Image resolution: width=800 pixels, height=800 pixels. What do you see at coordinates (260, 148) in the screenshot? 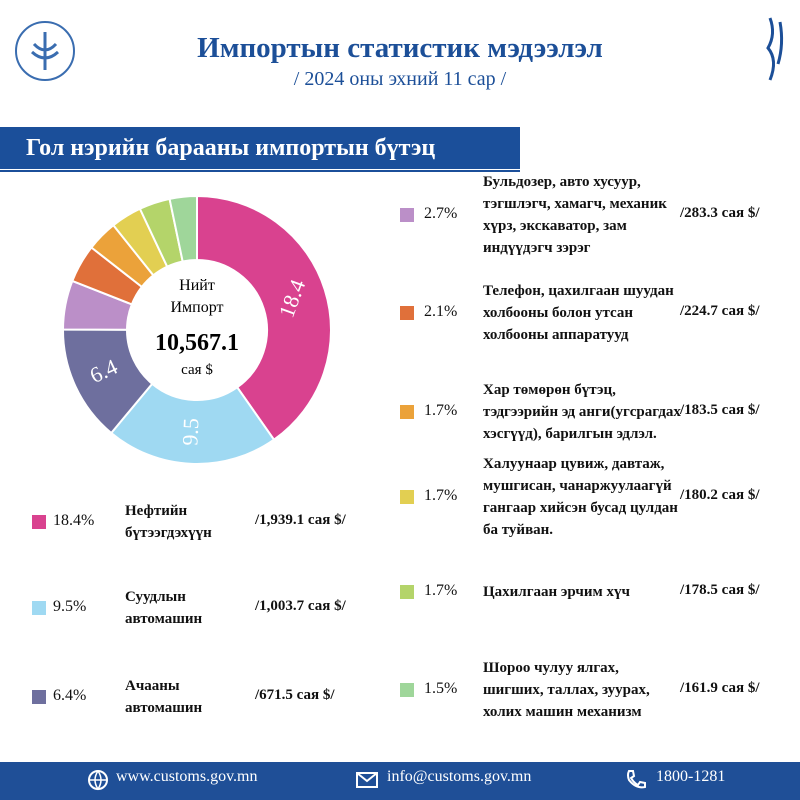
I see `section-title: Гол нэрийн барааны импортын бүтэц` at bounding box center [260, 148].